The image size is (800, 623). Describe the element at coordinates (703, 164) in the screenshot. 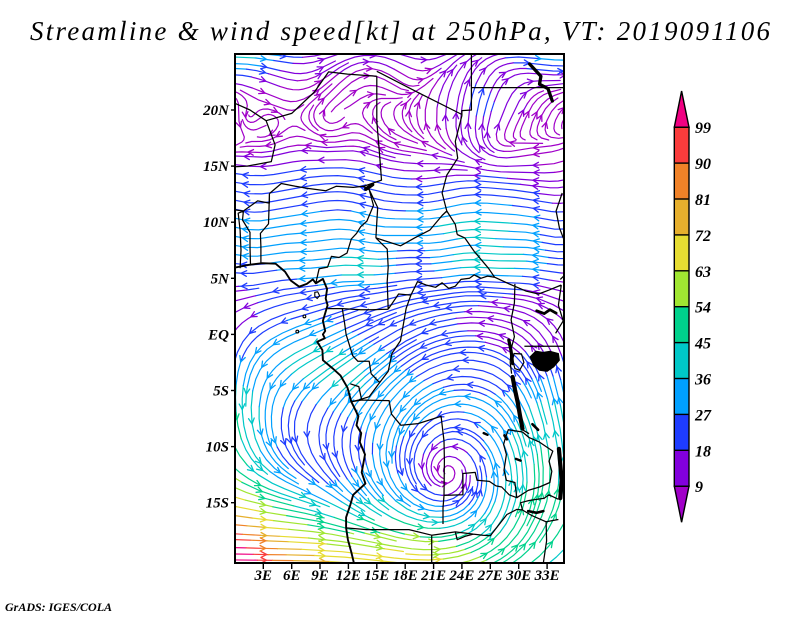

I see `svg-text: 90` at that location.